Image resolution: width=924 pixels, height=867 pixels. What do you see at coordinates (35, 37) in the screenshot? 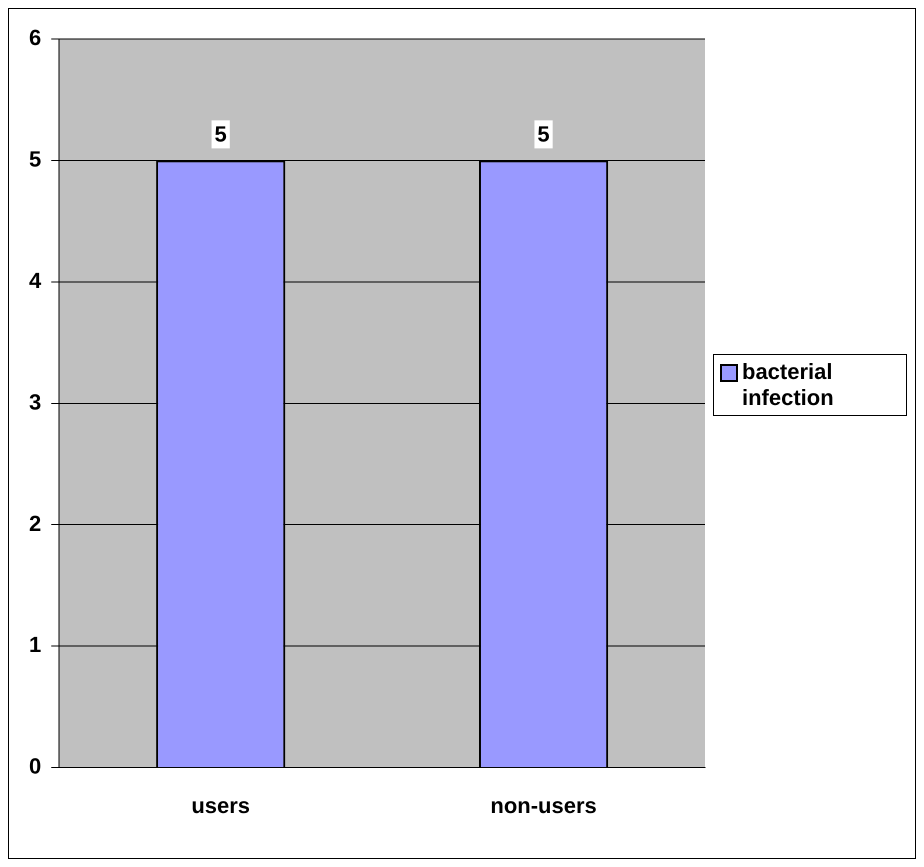
I see `y-tick-label: 6` at bounding box center [35, 37].